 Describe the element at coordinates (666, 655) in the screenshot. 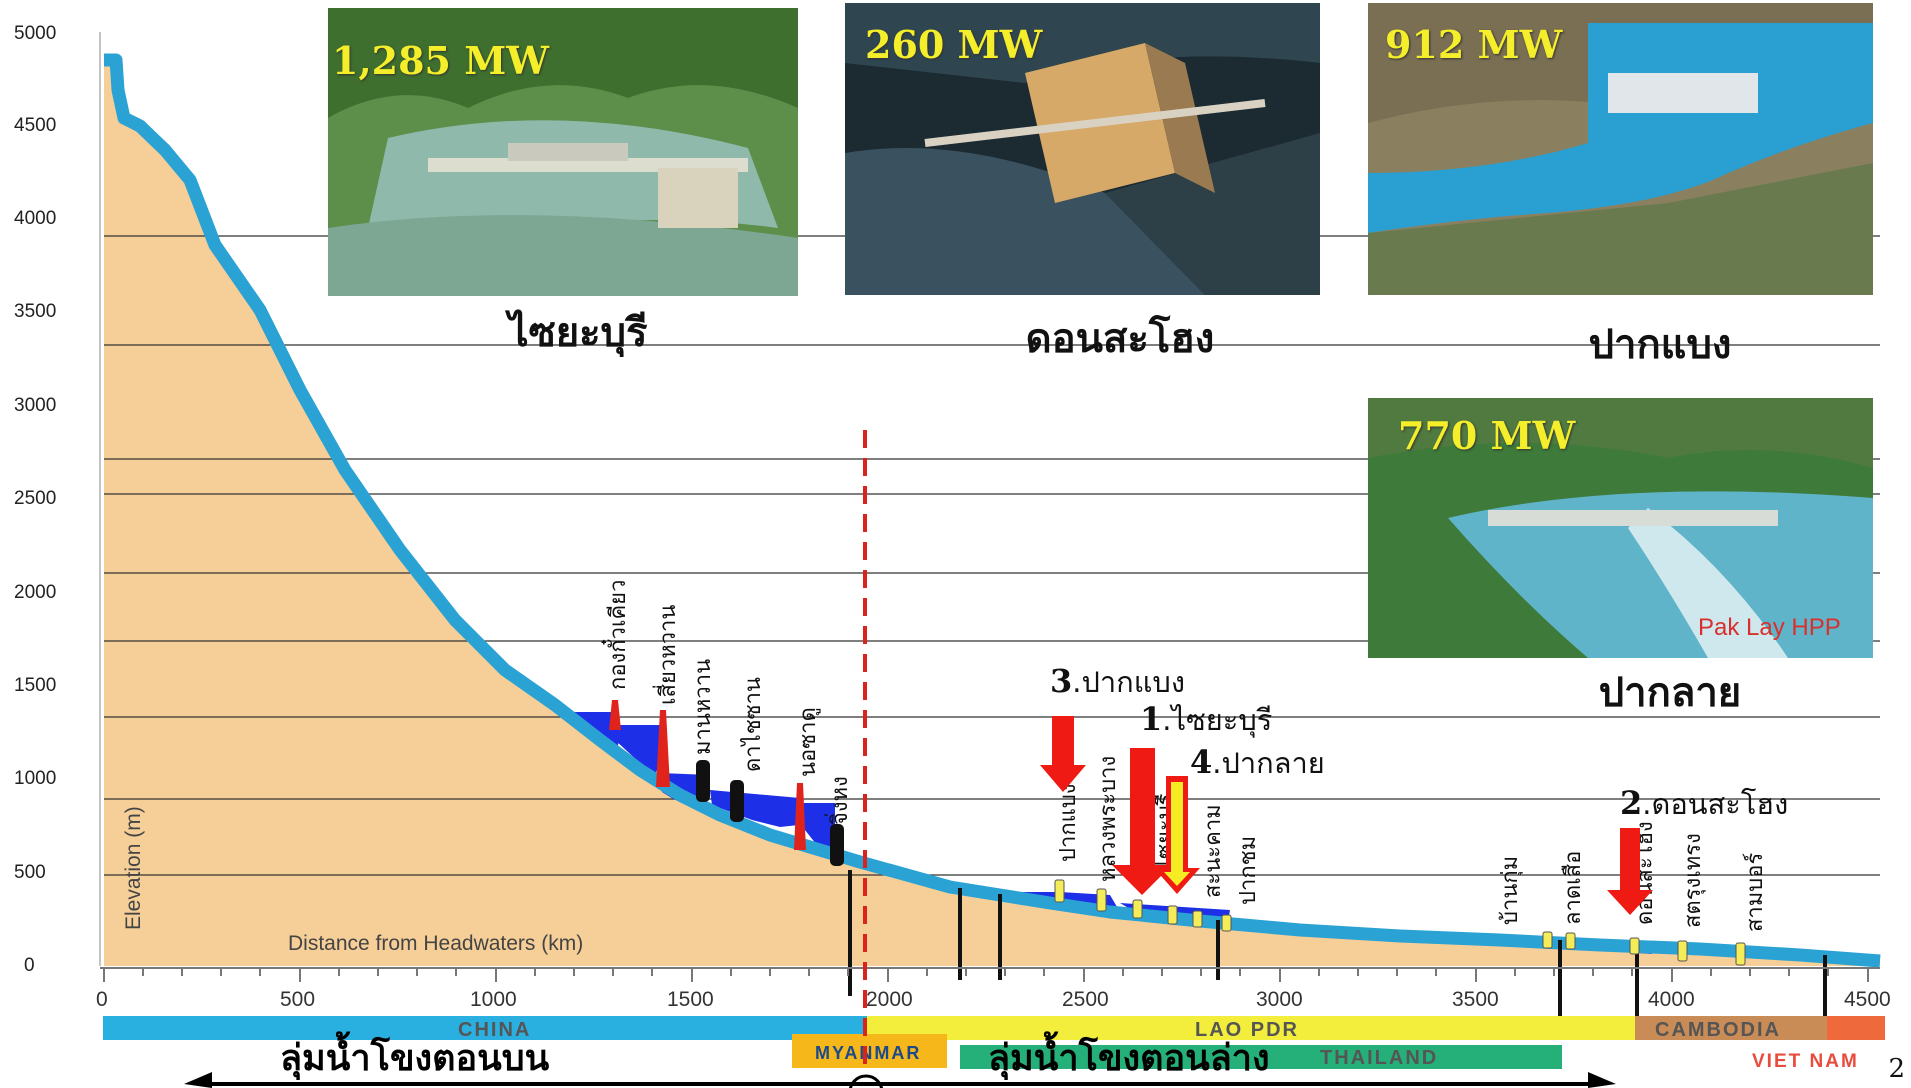

I see `dam-label: เสี่ยวหวาน` at that location.